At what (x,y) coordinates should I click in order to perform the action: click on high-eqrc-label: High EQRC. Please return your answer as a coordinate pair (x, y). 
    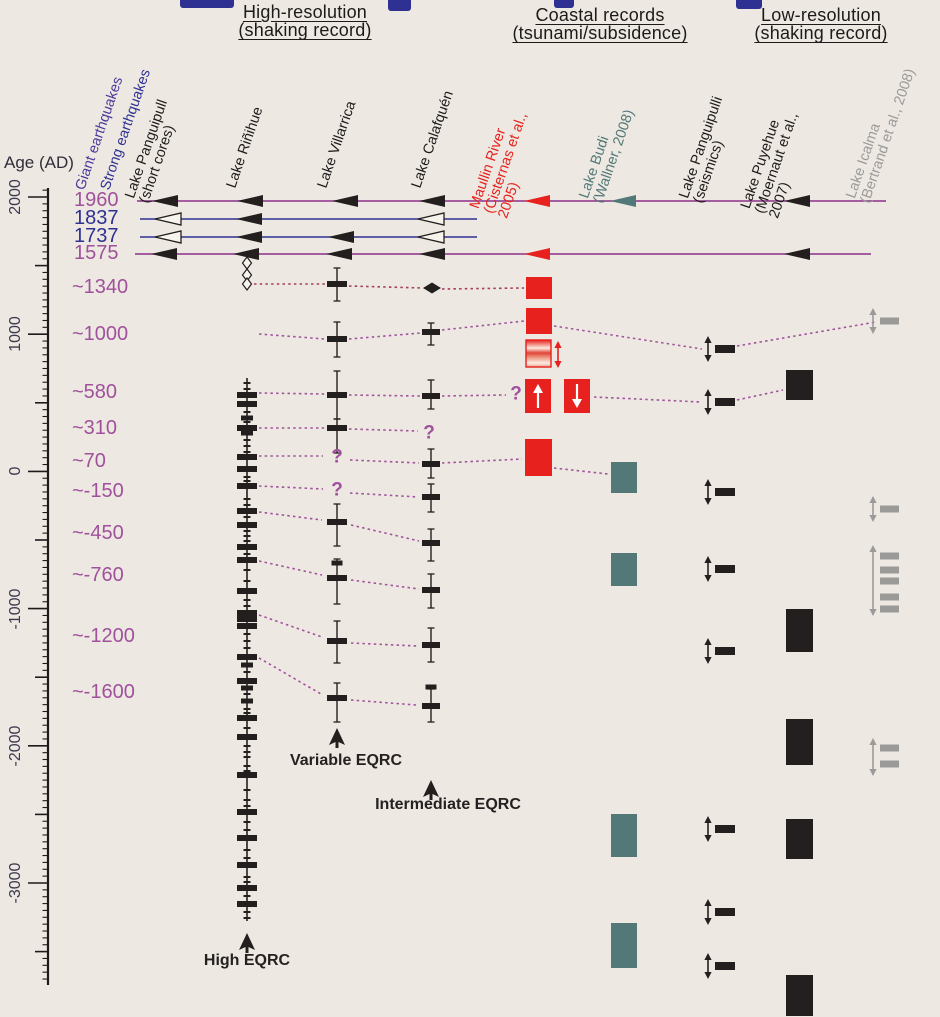
    Looking at the image, I should click on (247, 960).